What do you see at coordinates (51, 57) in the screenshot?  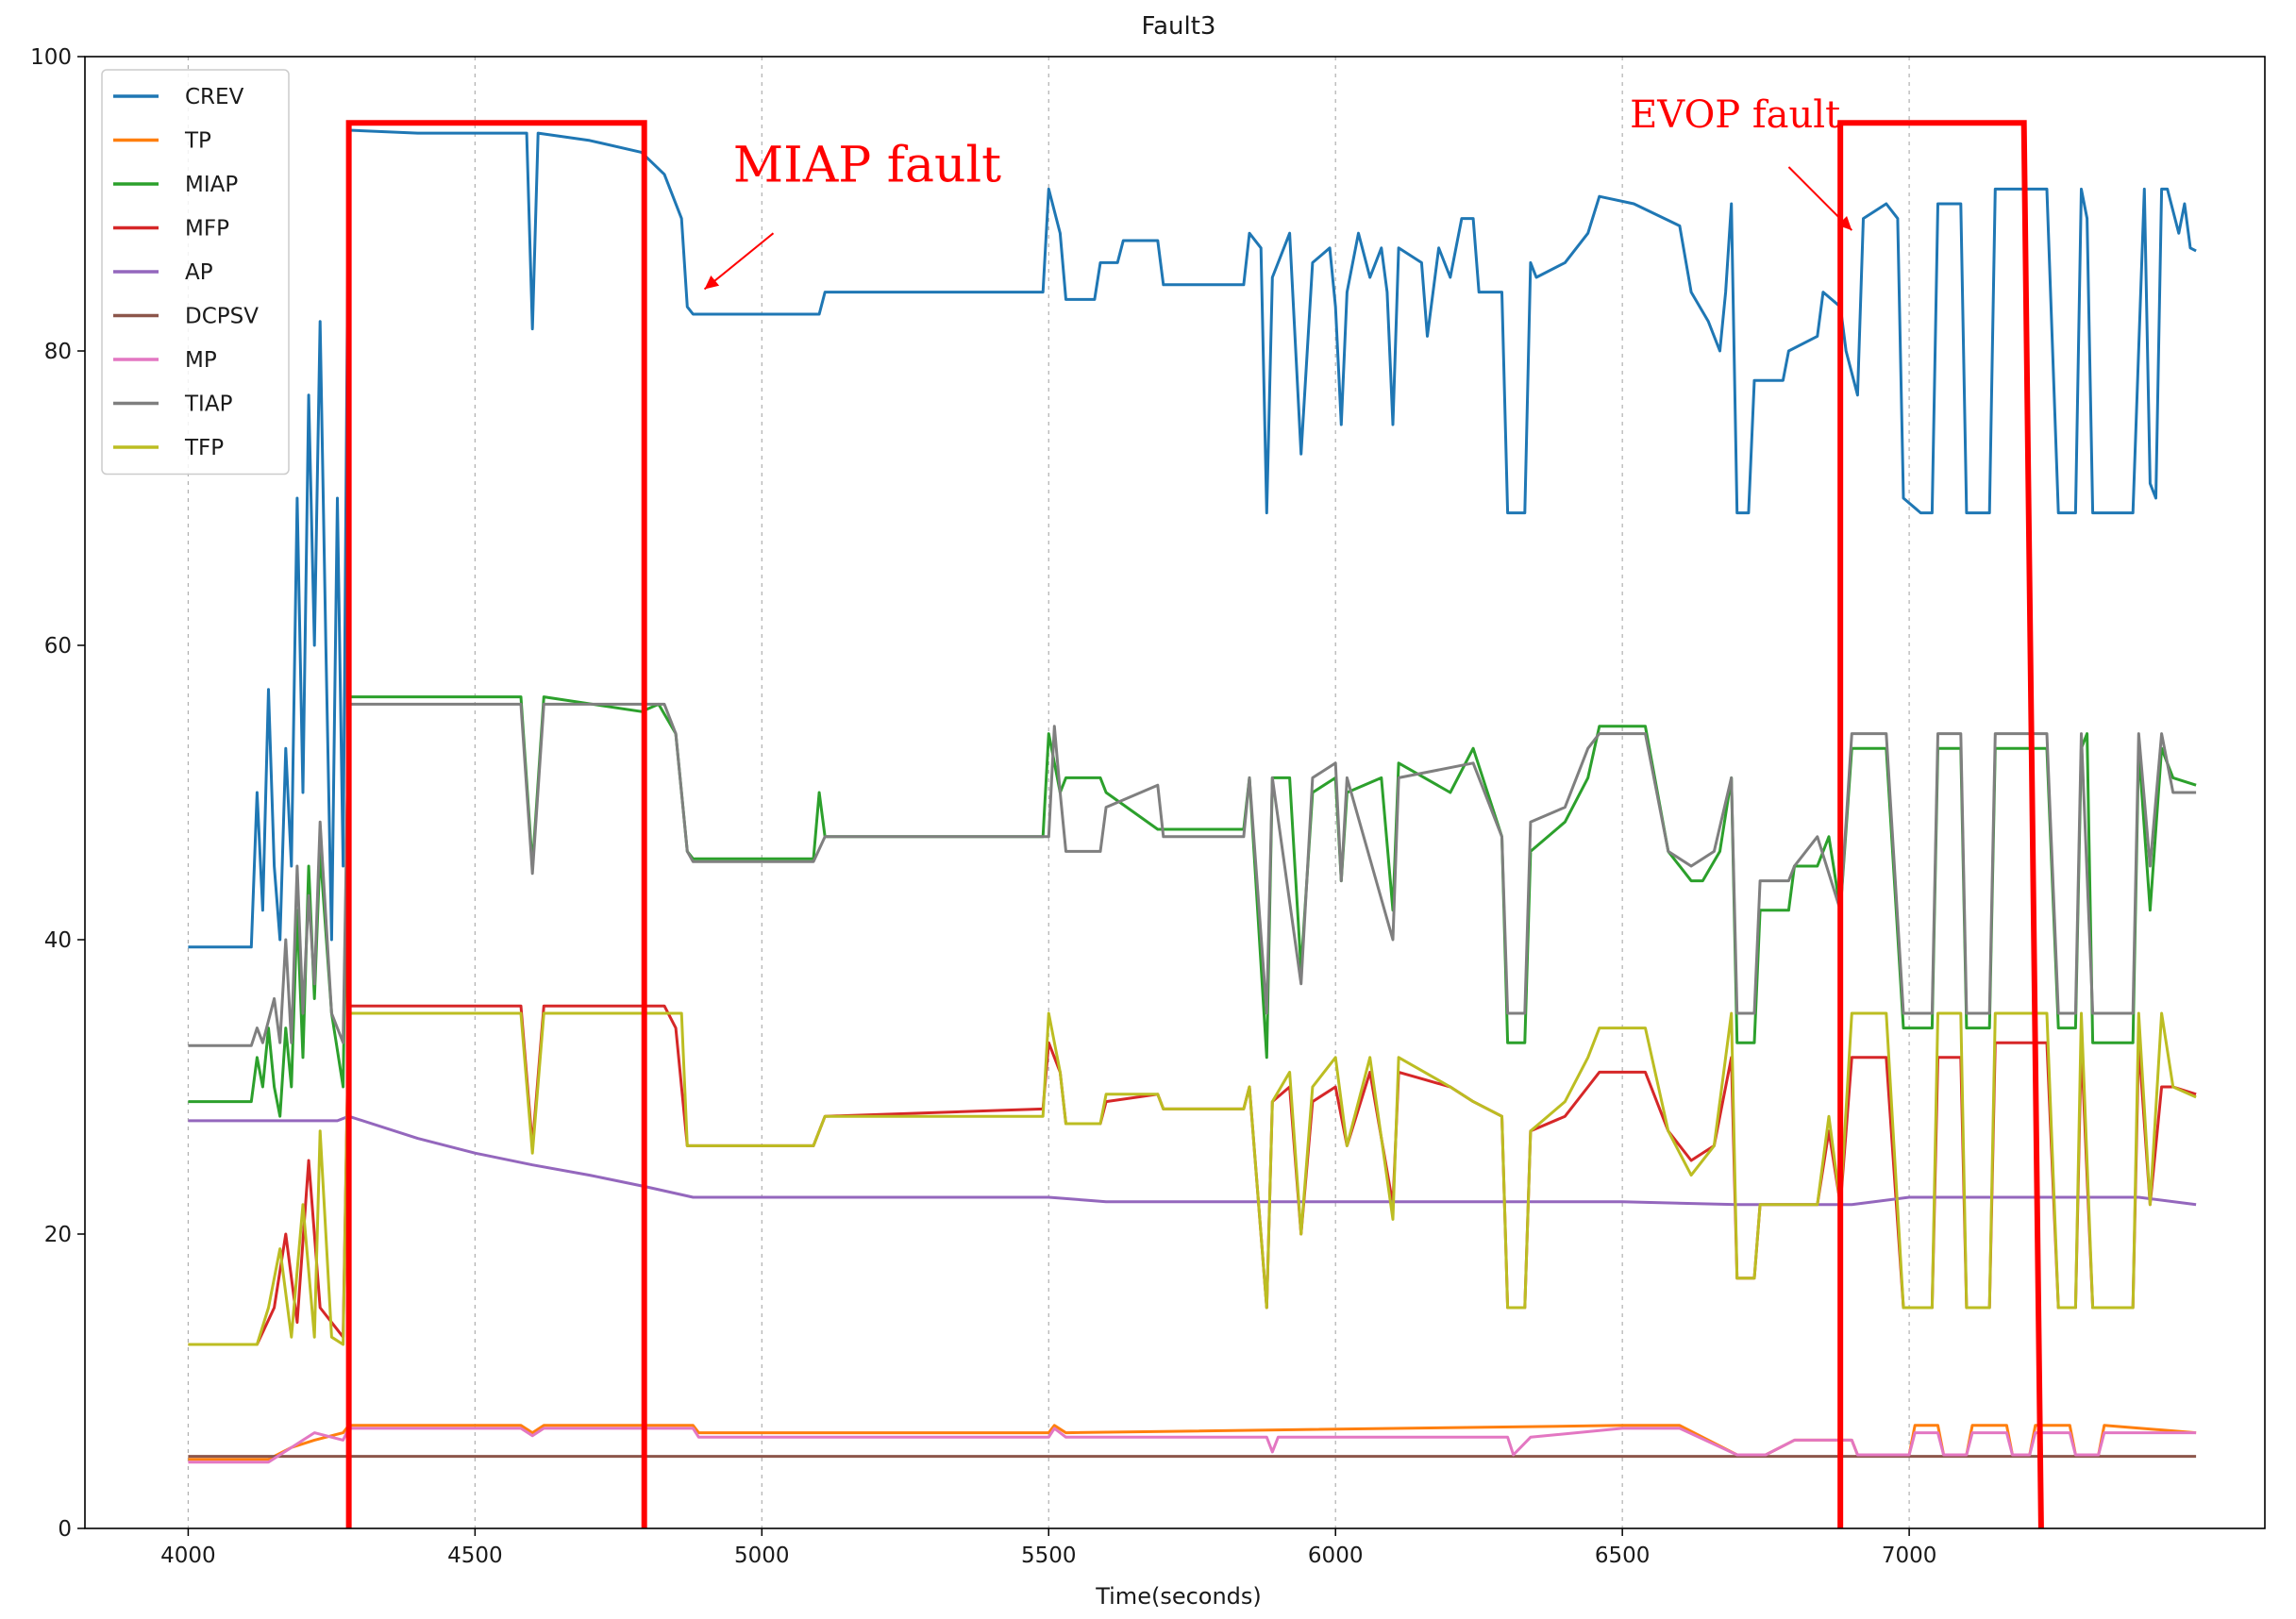 I see `y-tick-label-100: 100` at bounding box center [51, 57].